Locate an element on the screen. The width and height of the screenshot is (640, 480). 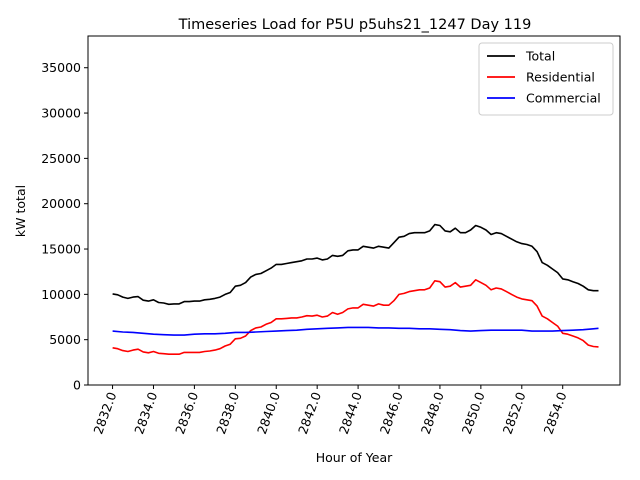
legend-label-total: Total is located at coordinates (540, 56).